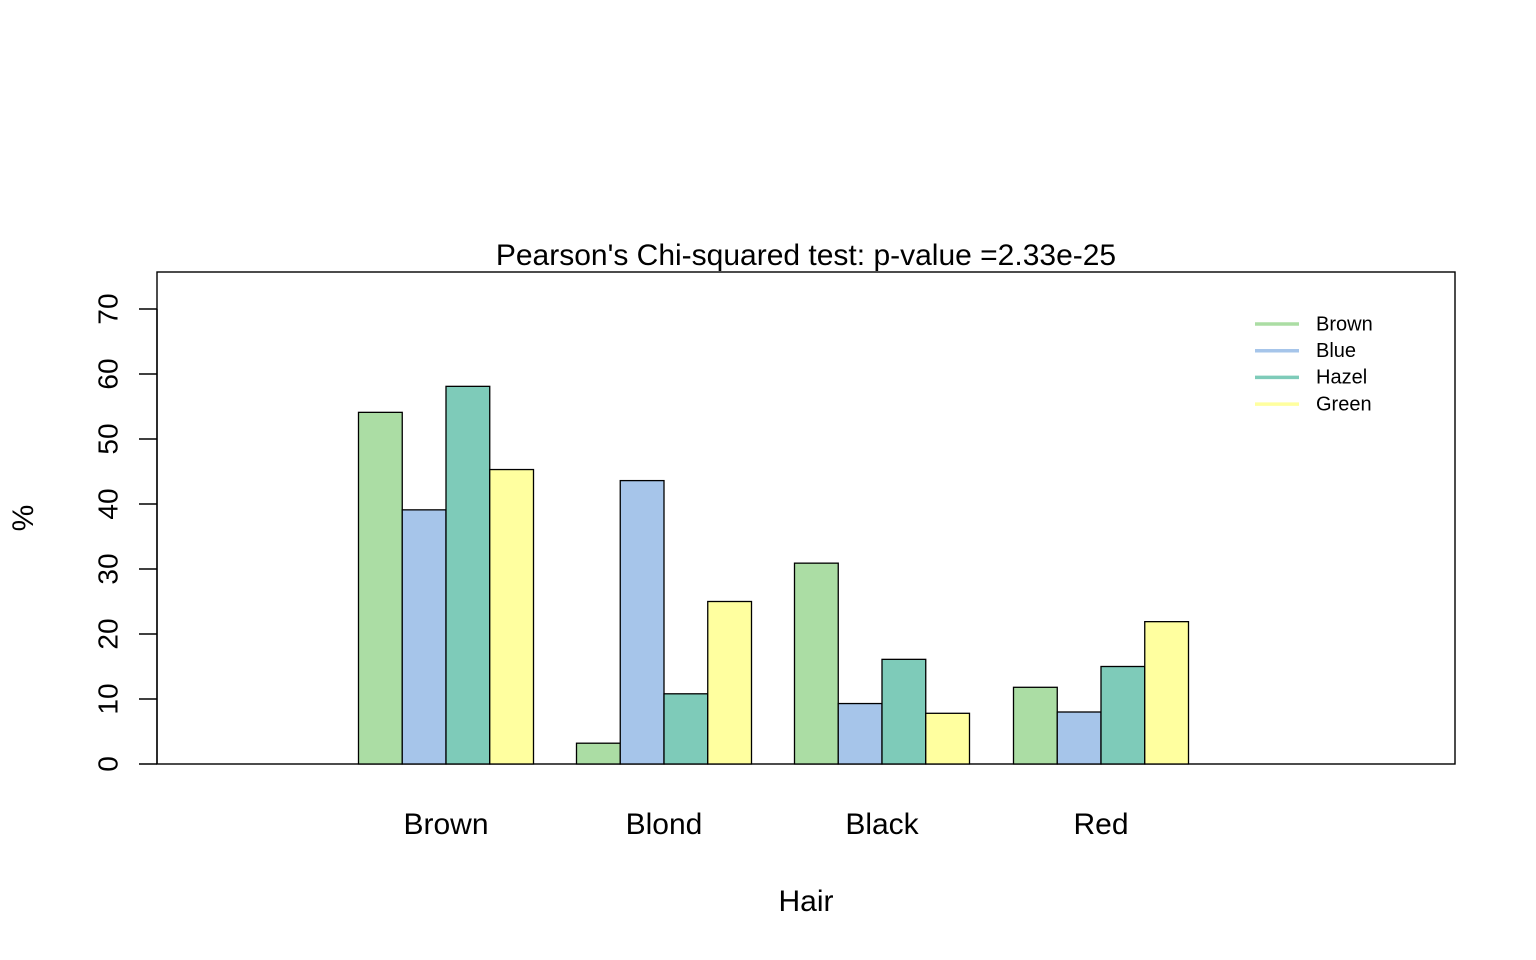 Image resolution: width=1536 pixels, height=960 pixels. Describe the element at coordinates (882, 824) in the screenshot. I see `x-category-label: Black` at that location.